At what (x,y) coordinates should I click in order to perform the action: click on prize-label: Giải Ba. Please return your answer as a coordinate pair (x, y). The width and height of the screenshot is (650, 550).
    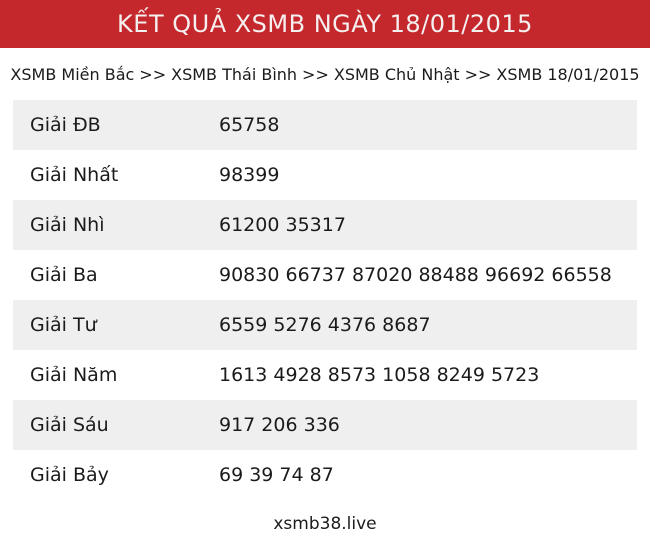
    Looking at the image, I should click on (64, 275).